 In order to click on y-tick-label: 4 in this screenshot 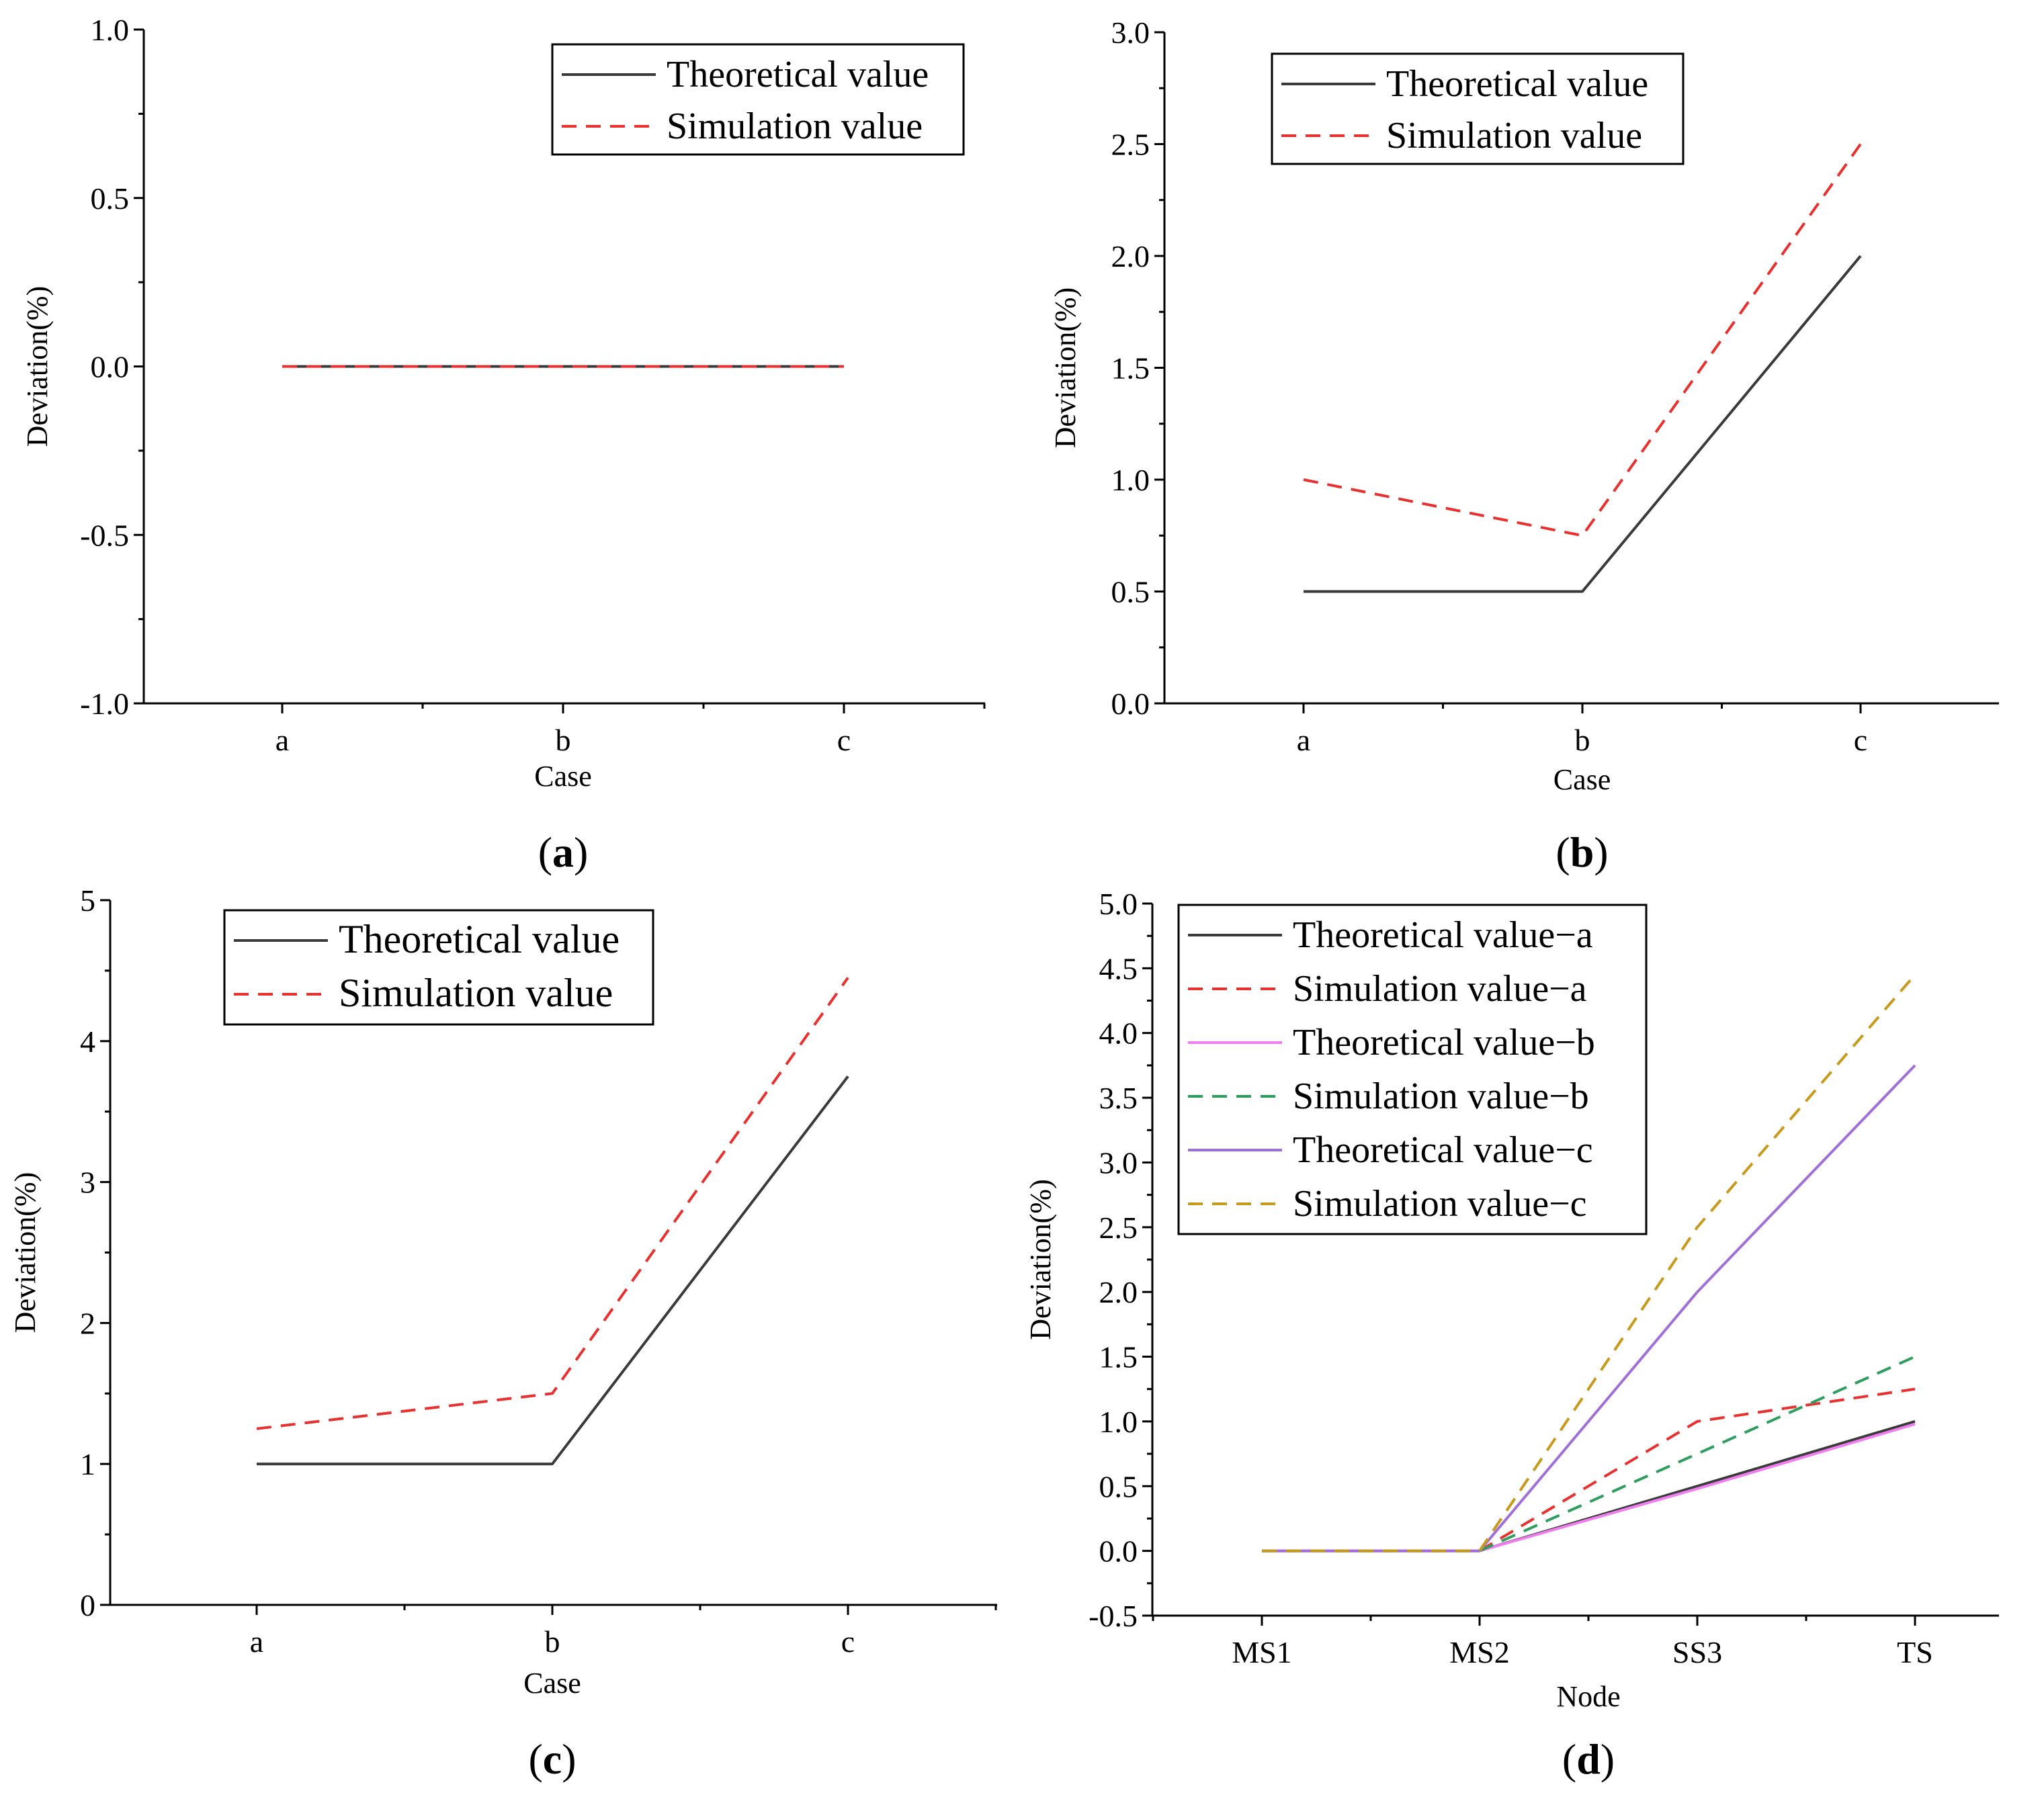, I will do `click(87, 1041)`.